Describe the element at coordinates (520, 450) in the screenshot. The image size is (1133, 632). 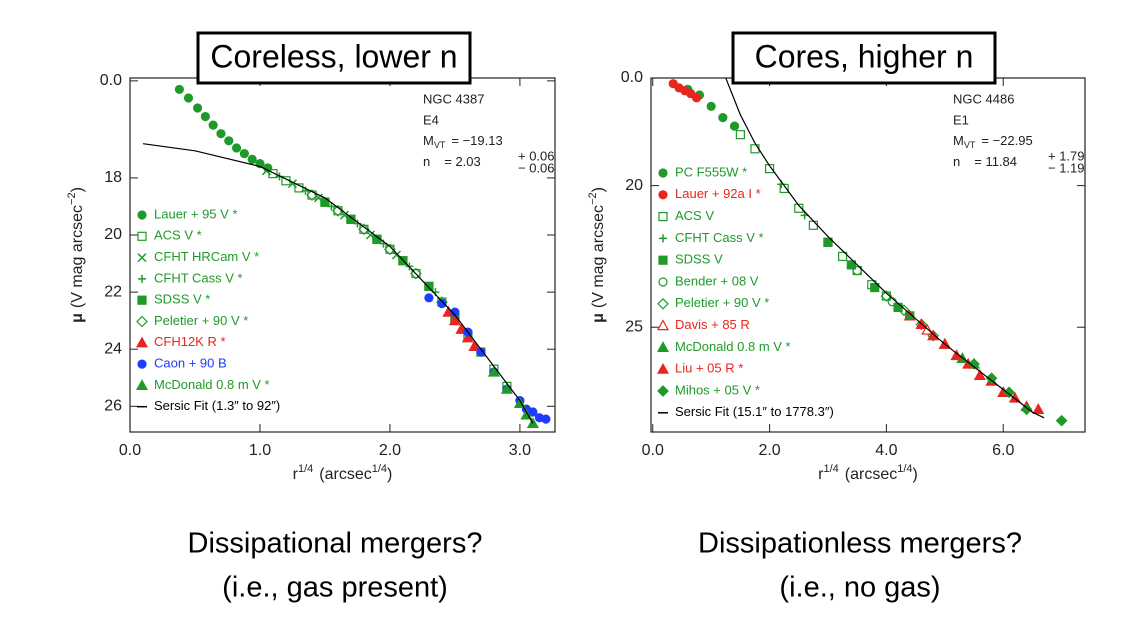
I see `x-tick-label: 3.0` at that location.